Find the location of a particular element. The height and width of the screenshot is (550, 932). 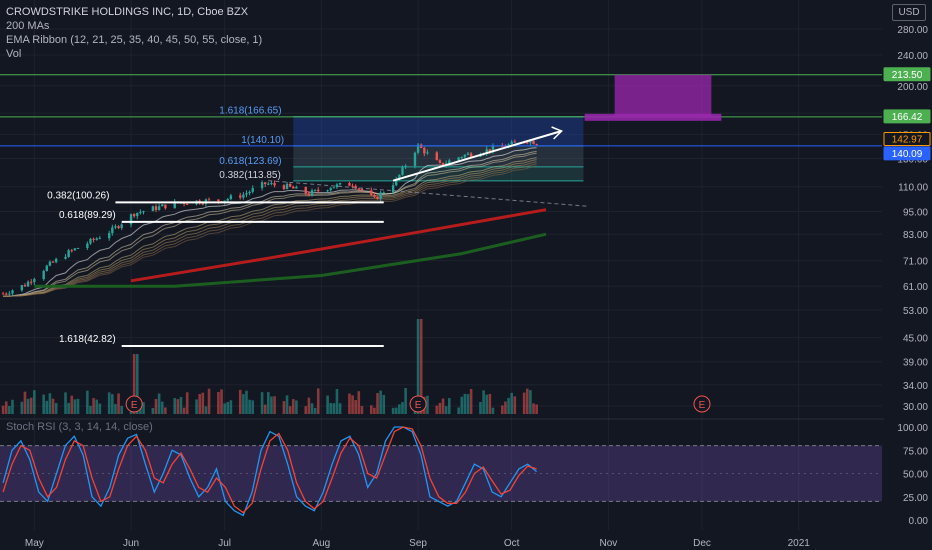

ema-ribbon-line is located at coordinates (270, 230).